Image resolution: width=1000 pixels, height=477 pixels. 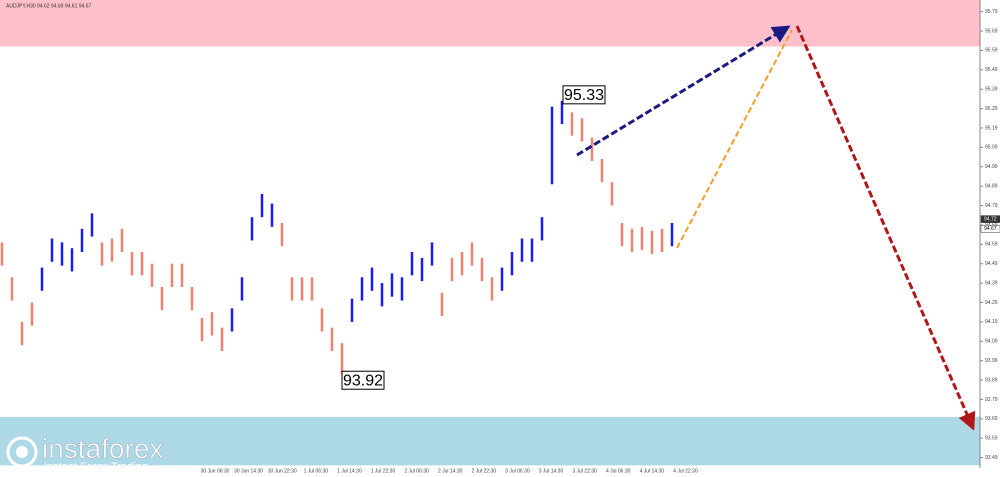 I want to click on x-tick-label: 3 Jul 22:30, so click(x=584, y=471).